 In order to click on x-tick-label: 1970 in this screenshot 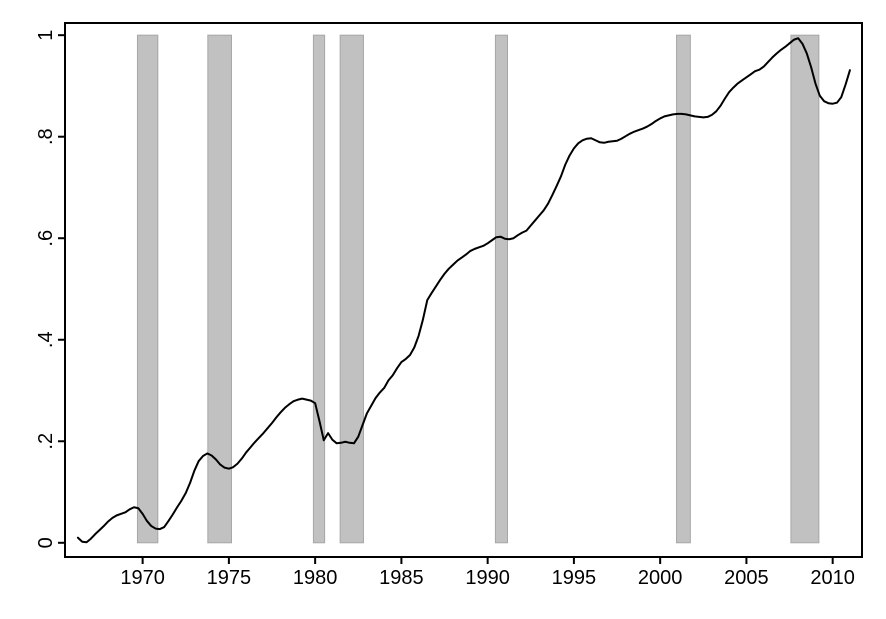, I will do `click(142, 578)`.